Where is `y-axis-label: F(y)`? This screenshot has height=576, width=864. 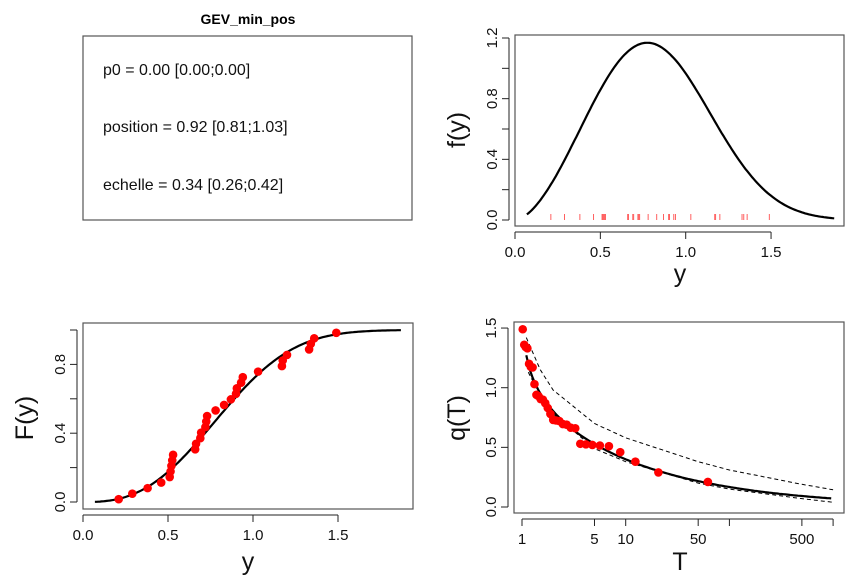 y-axis-label: F(y) is located at coordinates (25, 418).